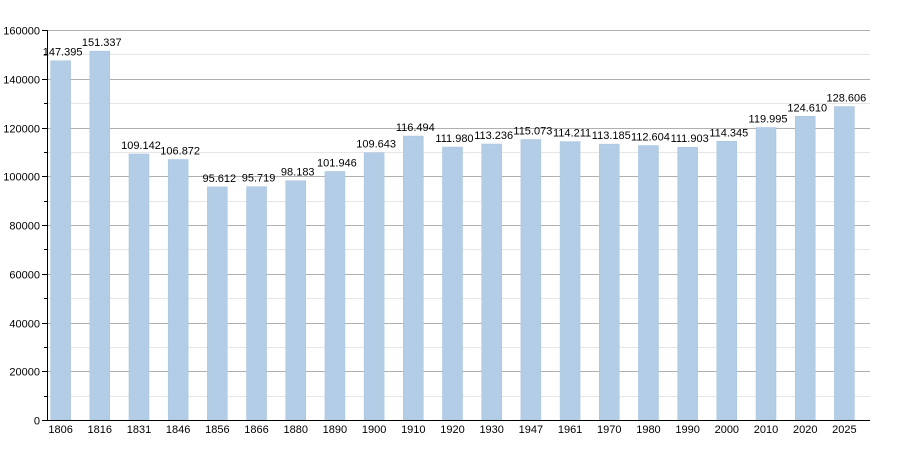  I want to click on data-label-1900: 109.643, so click(376, 145).